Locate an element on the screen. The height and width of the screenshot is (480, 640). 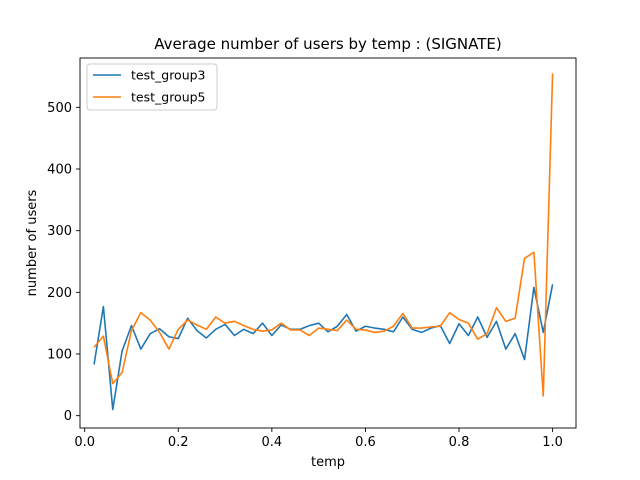
legend-label-2: test_group5 is located at coordinates (168, 97).